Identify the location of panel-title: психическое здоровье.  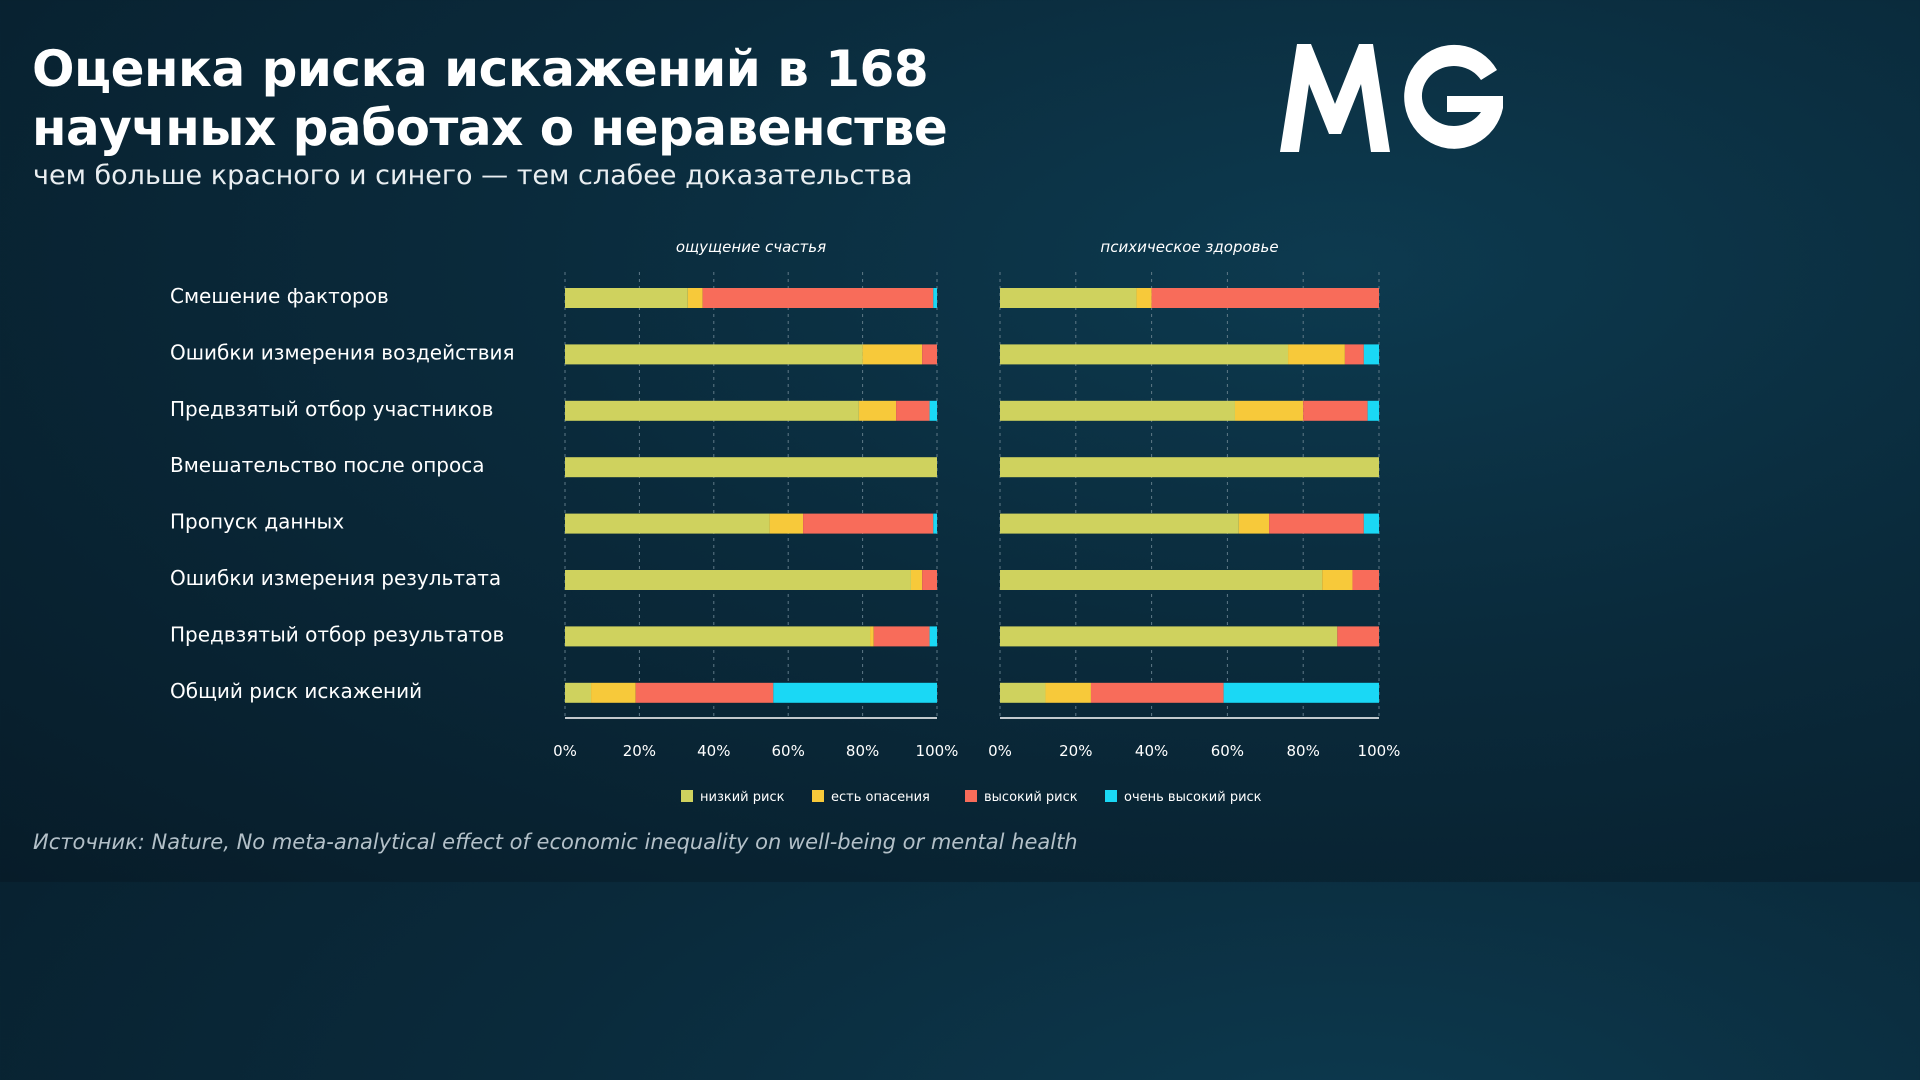
(1189, 247).